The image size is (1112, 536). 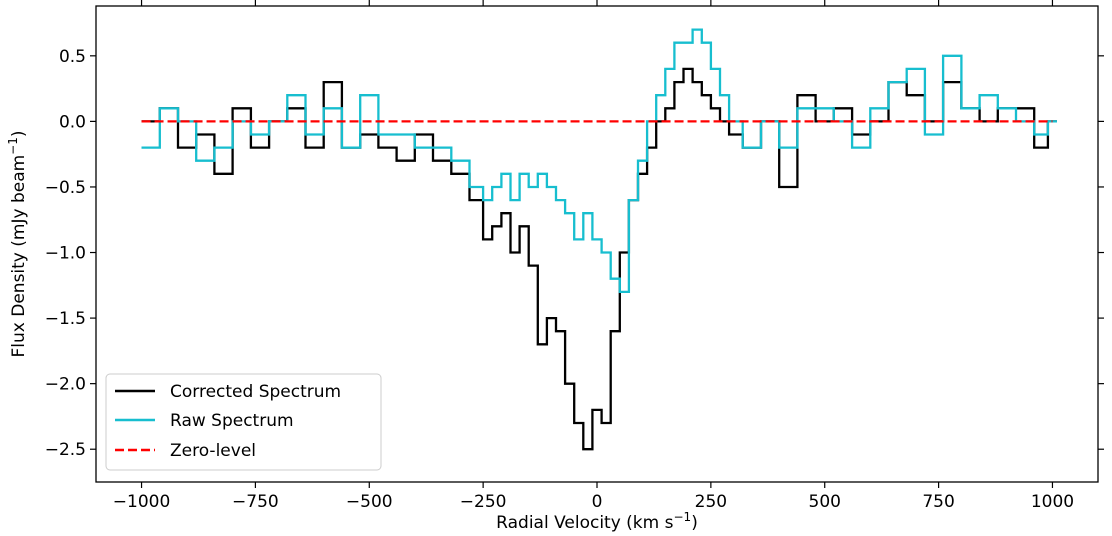 I want to click on y-tick-label: 0.0, so click(x=72, y=122).